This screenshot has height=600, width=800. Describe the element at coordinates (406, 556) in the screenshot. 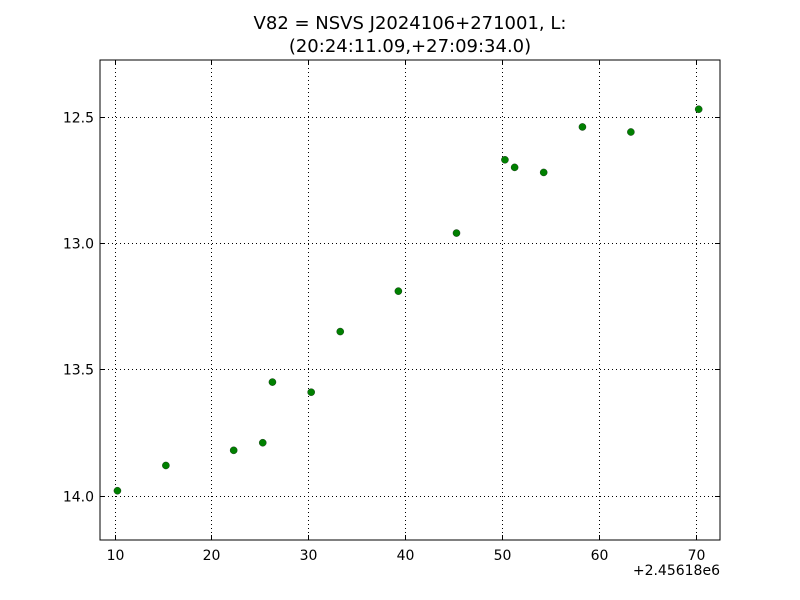

I see `x-tick-label: 40` at that location.